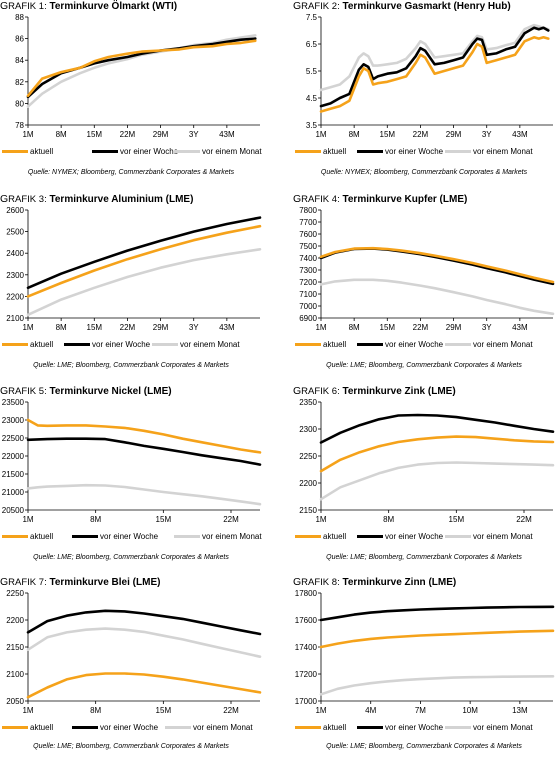 Image resolution: width=557 pixels, height=761 pixels. I want to click on y-tick-label: 21500, so click(13, 474).